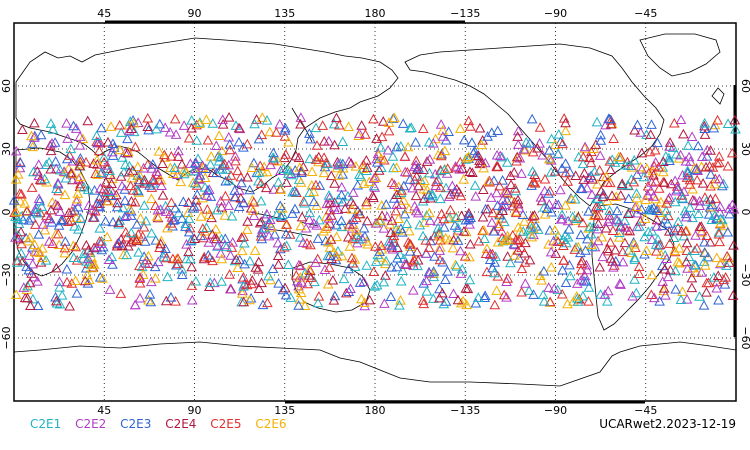 The width and height of the screenshot is (750, 450). I want to click on top-lon-label: 135, so click(284, 13).